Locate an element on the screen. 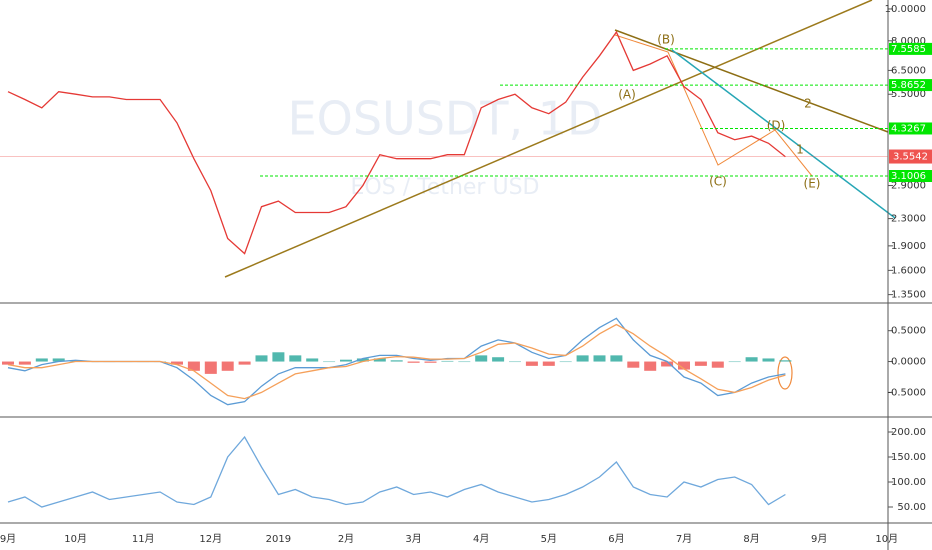  x-tick-label: 11月 is located at coordinates (143, 539).